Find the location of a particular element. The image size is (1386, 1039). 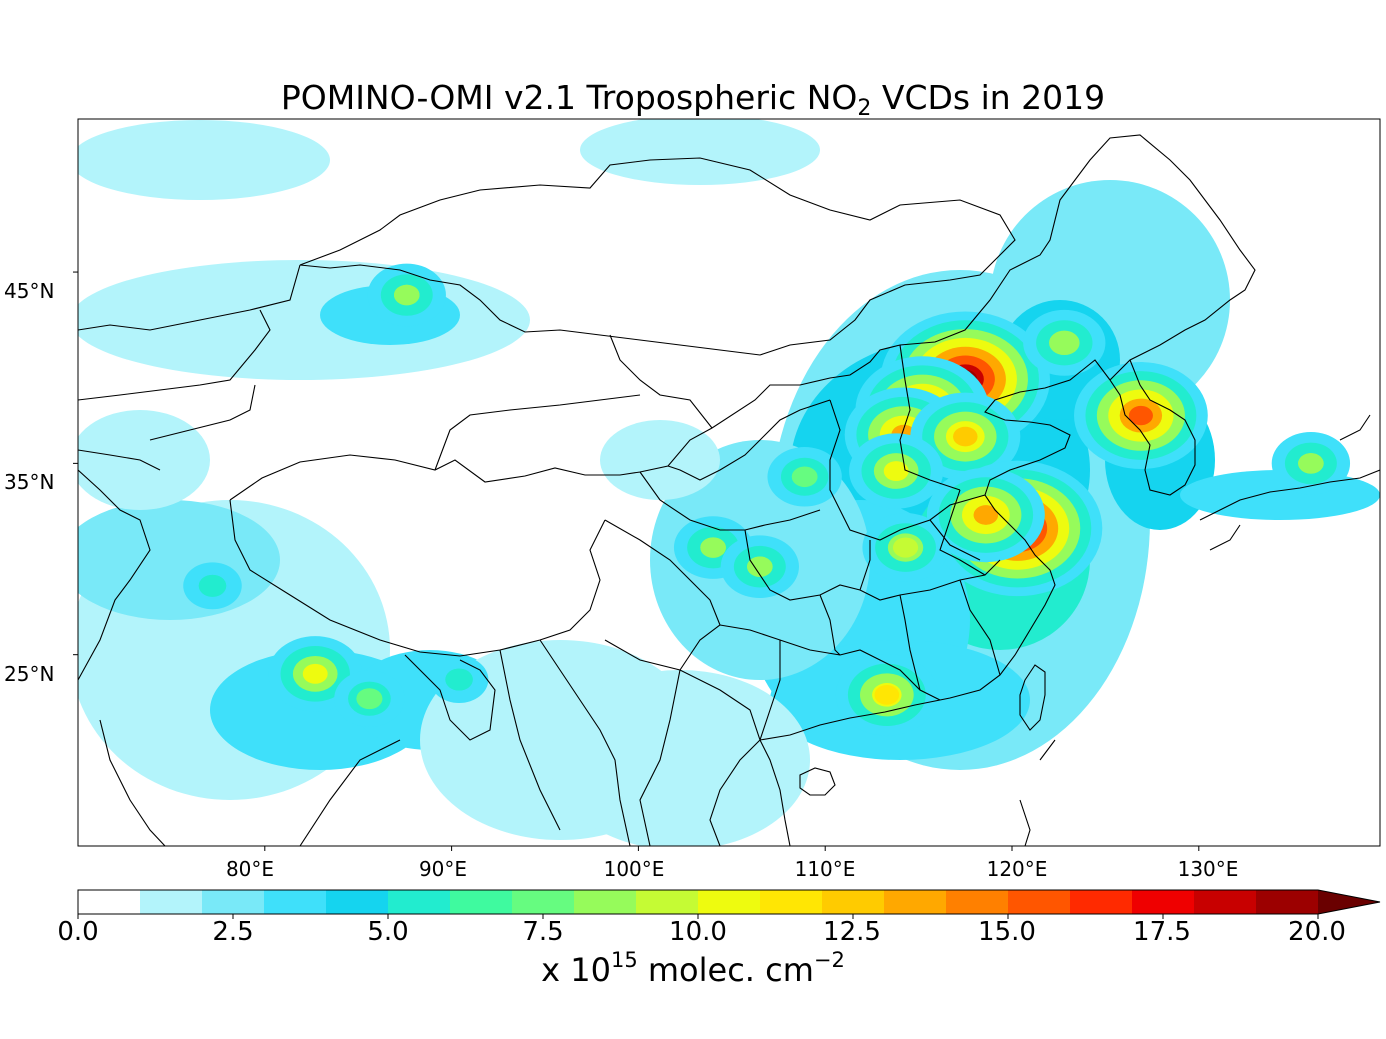

colorbar-tick-15: 15.0 is located at coordinates (1007, 932).